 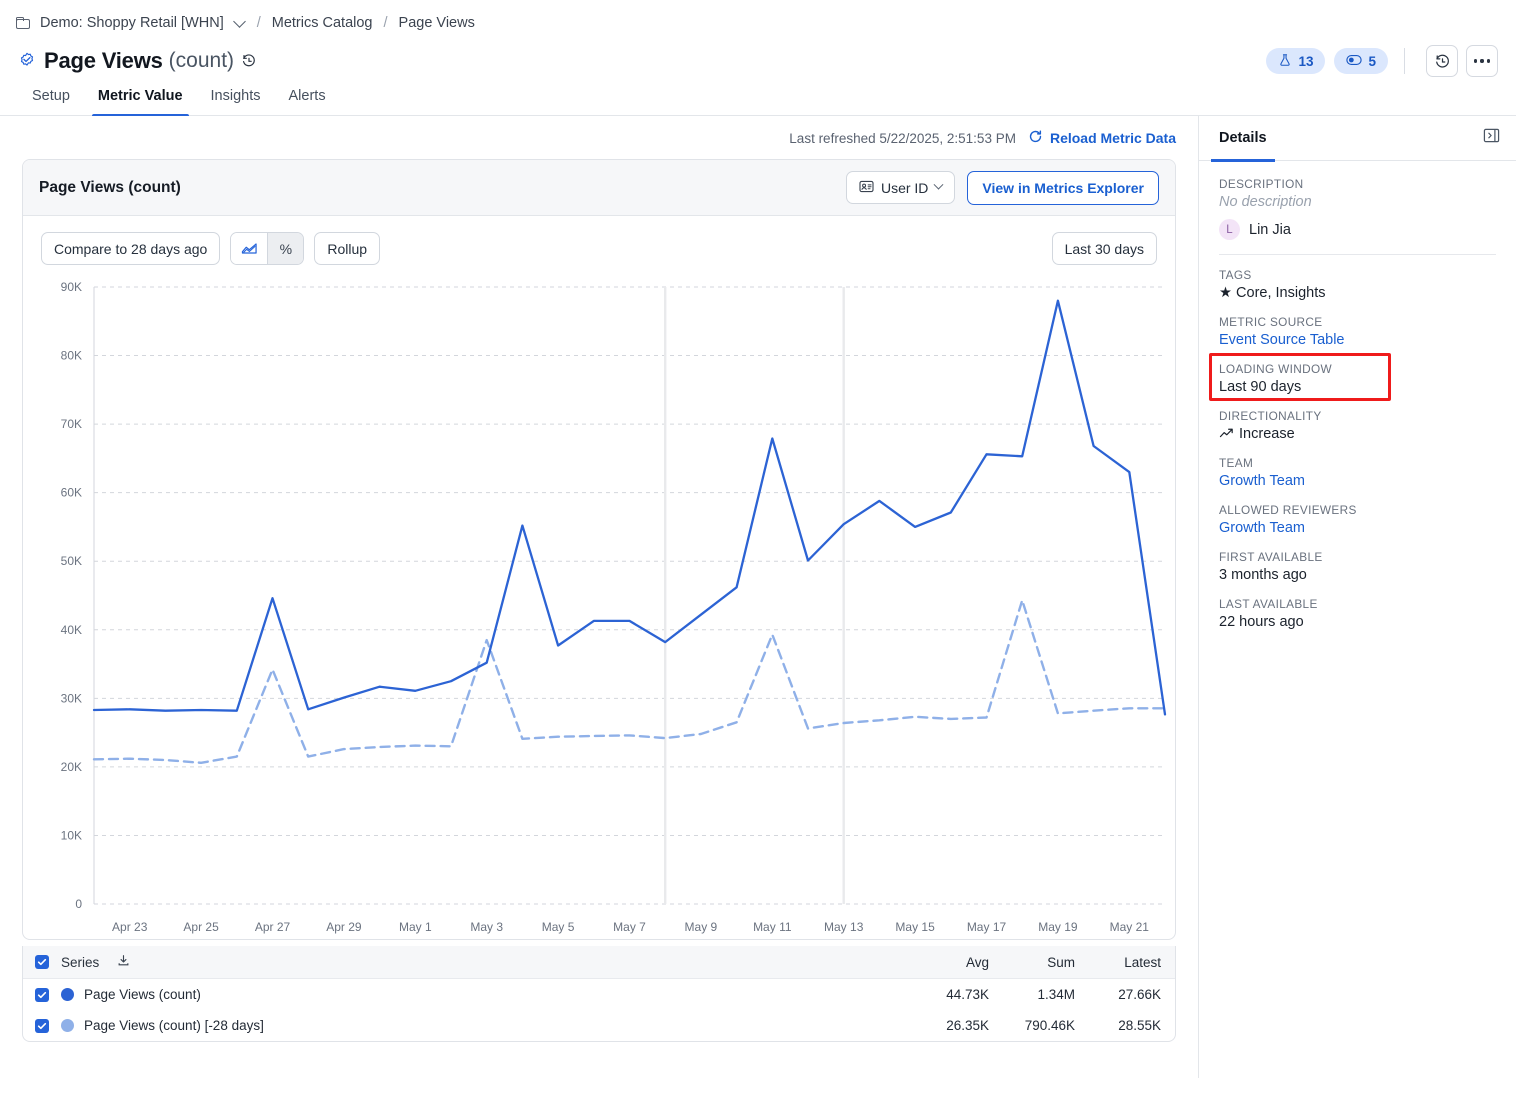 I want to click on breadcrumb-current: Page Views, so click(x=436, y=23).